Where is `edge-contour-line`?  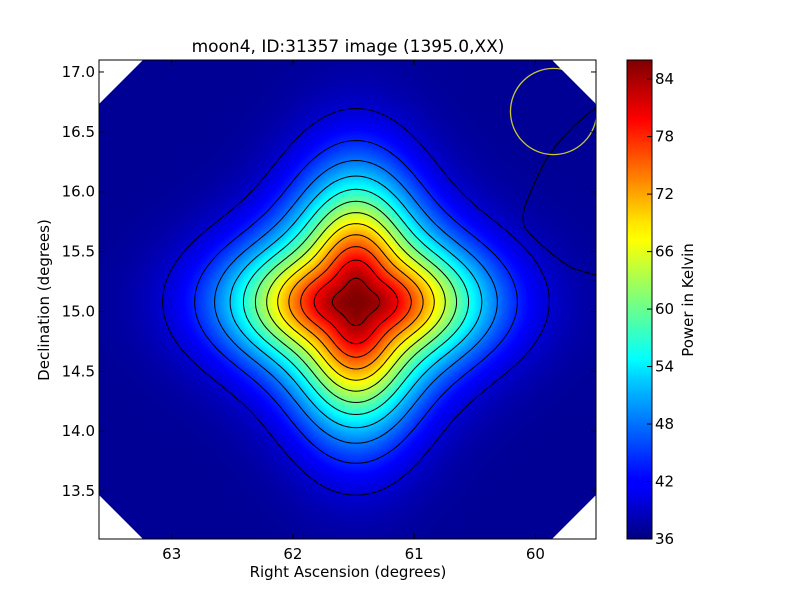
edge-contour-line is located at coordinates (559, 191).